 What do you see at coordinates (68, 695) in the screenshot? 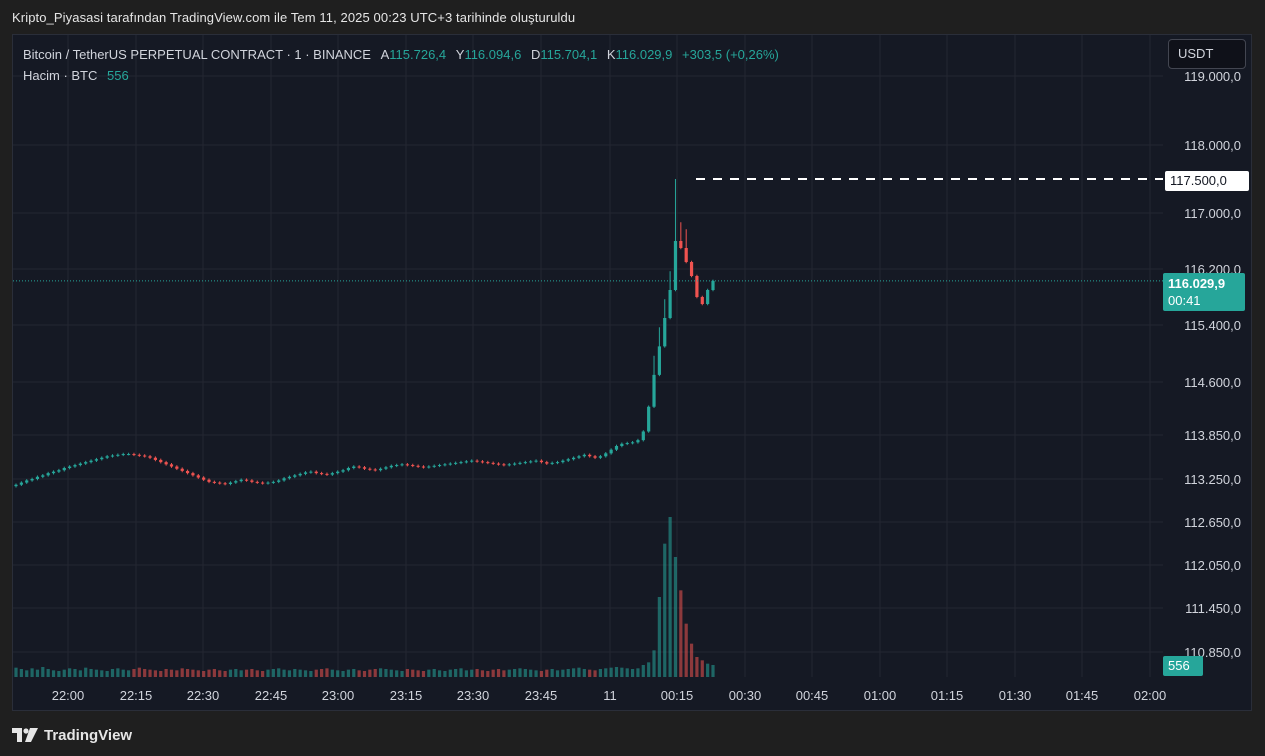
I see `time-tick-label: 22:00` at bounding box center [68, 695].